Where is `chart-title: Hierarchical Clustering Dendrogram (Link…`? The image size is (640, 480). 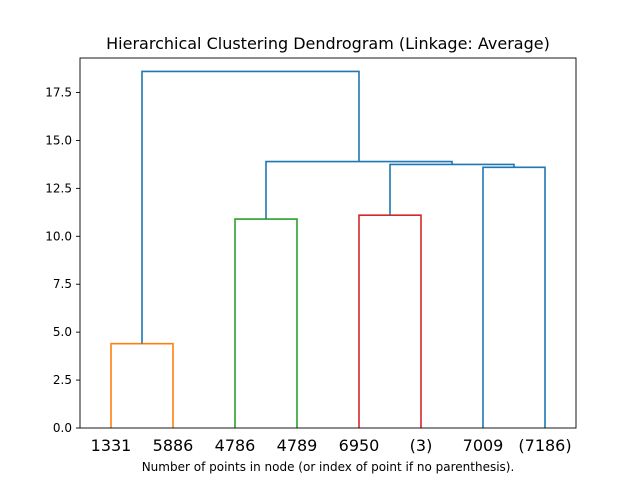
chart-title: Hierarchical Clustering Dendrogram (Link… is located at coordinates (328, 43).